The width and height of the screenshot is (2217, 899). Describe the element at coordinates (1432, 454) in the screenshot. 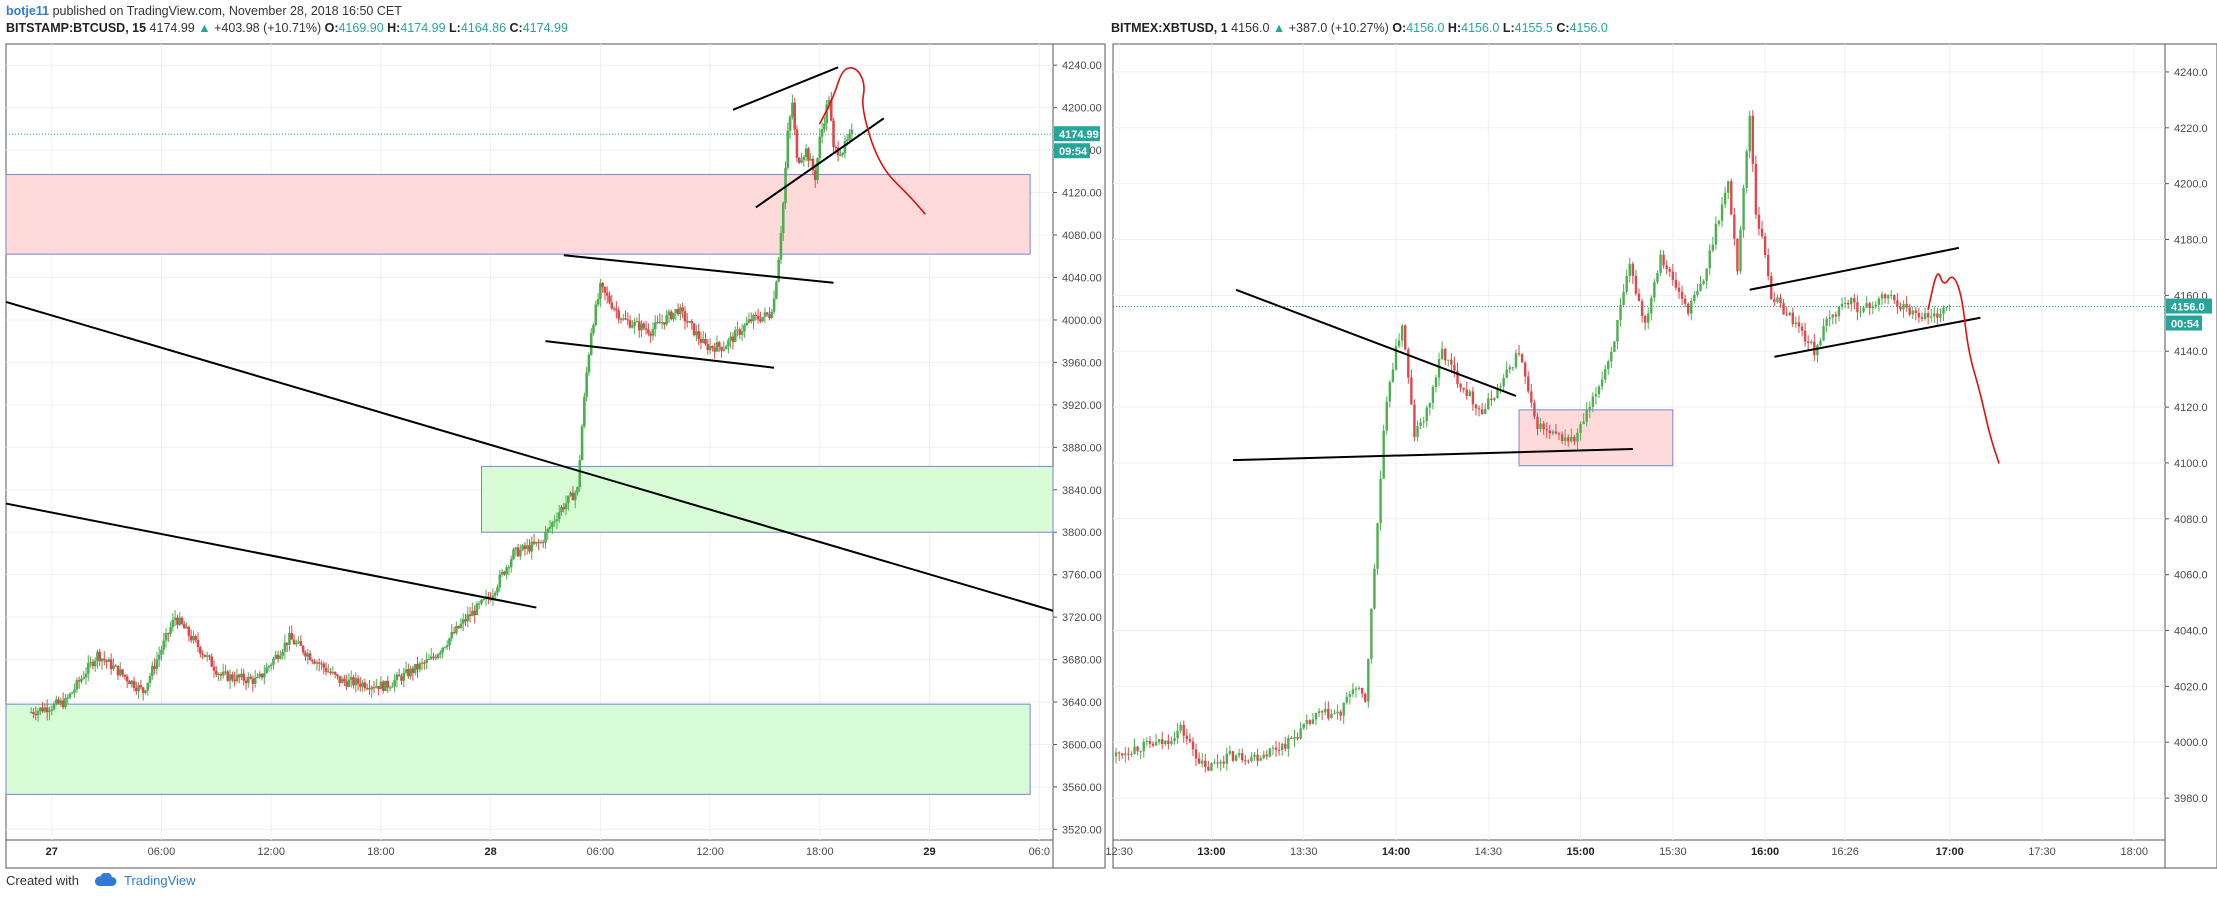

I see `trendline` at that location.